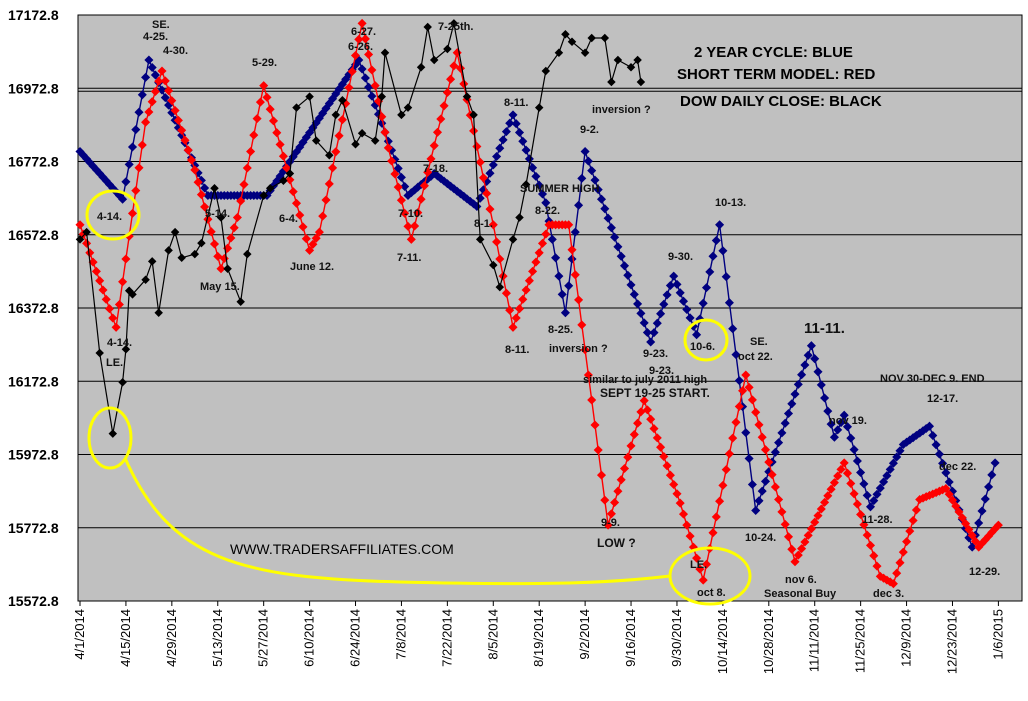 Image resolution: width=1028 pixels, height=701 pixels. I want to click on annotation-june-12: June 12., so click(312, 267).